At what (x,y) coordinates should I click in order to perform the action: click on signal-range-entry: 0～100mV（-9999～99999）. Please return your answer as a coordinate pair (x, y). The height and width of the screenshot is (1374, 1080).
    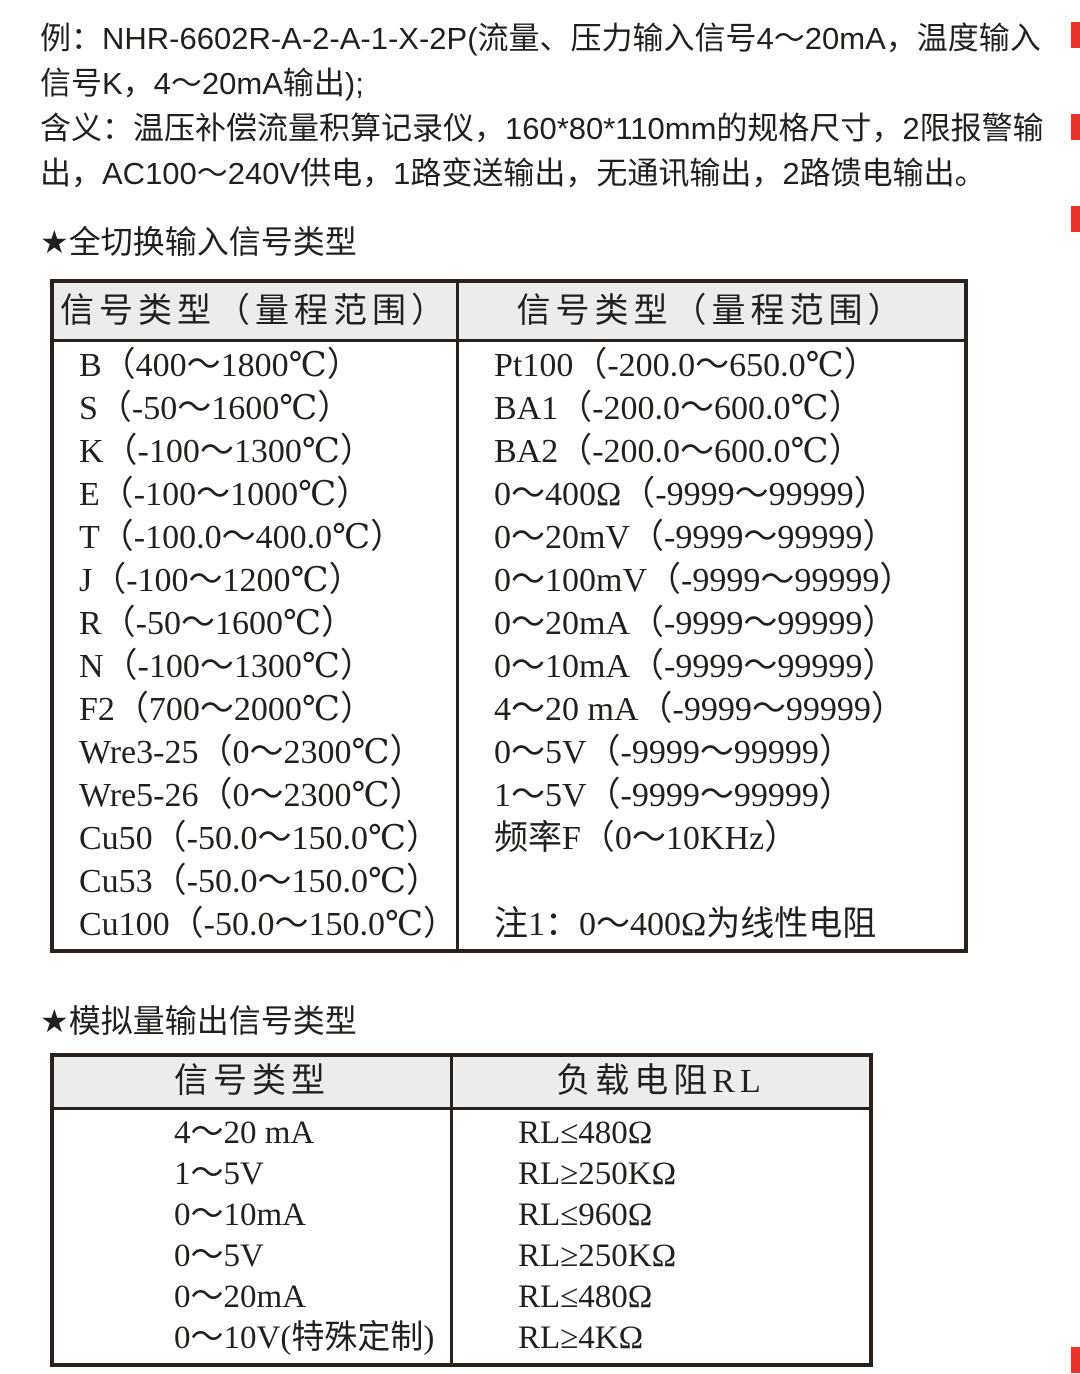
    Looking at the image, I should click on (704, 580).